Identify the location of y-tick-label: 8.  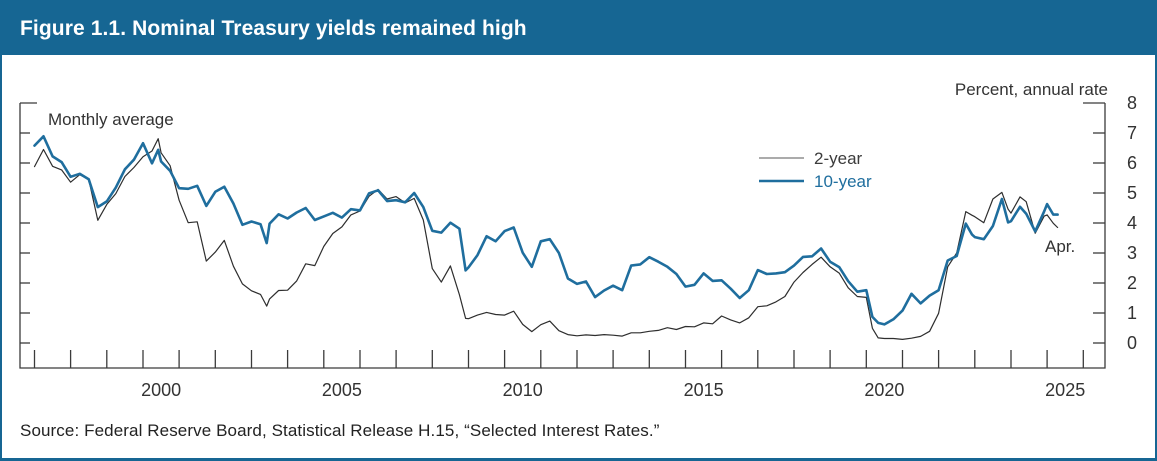
(1132, 103).